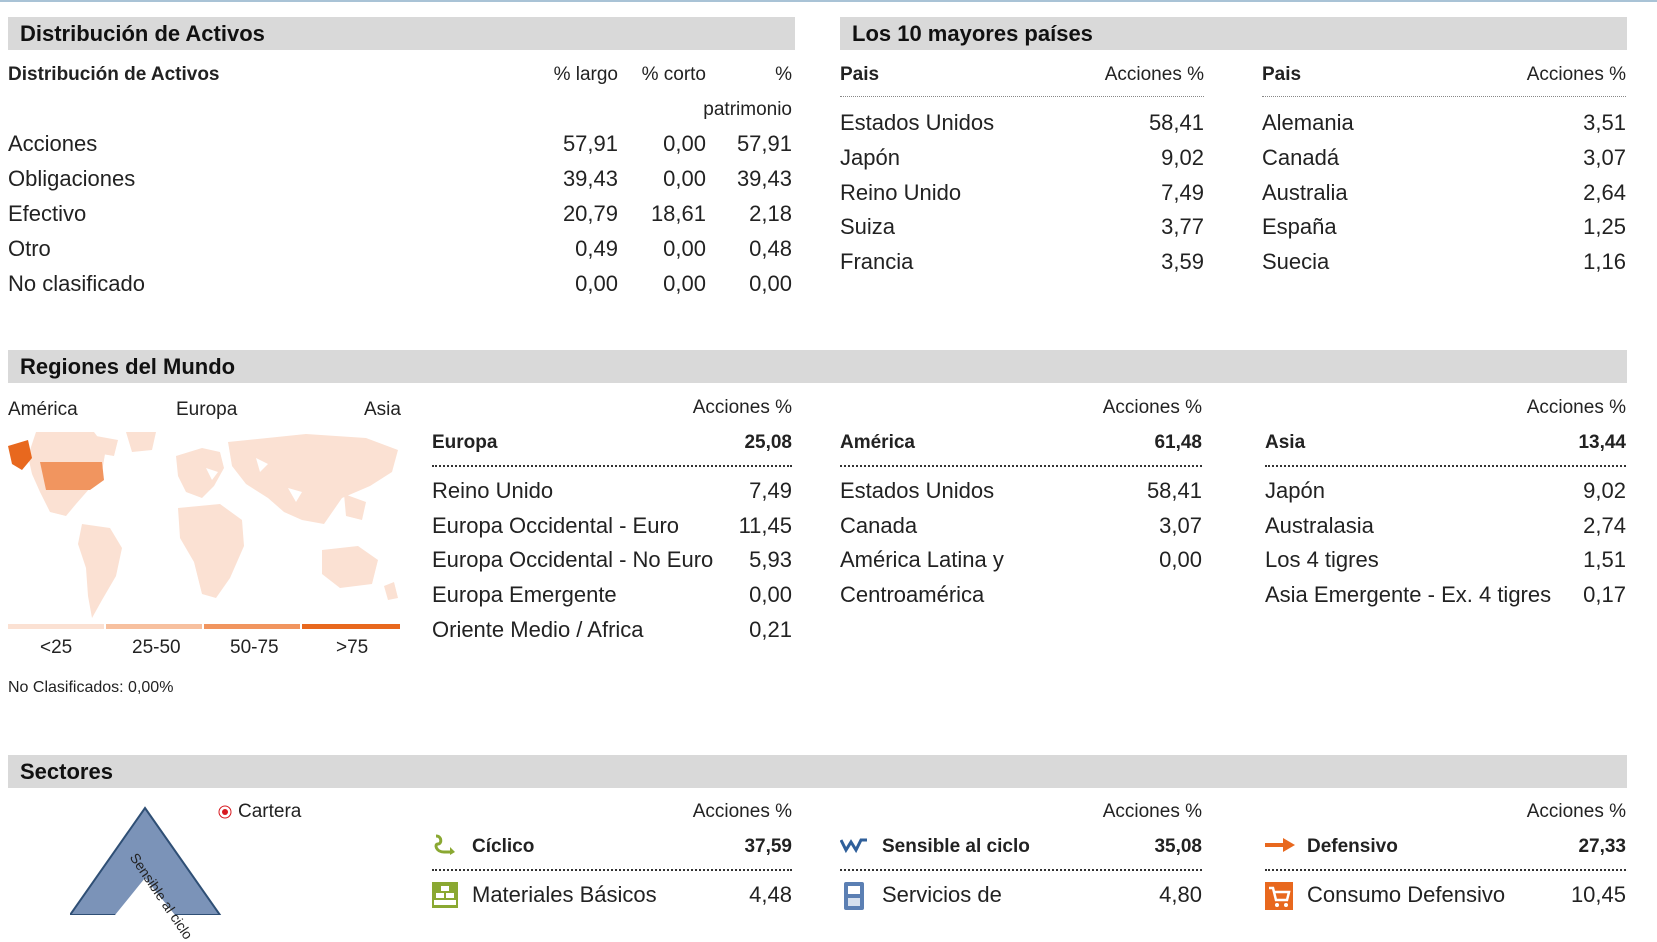  What do you see at coordinates (1604, 490) in the screenshot?
I see `region-item-value: 9,02` at bounding box center [1604, 490].